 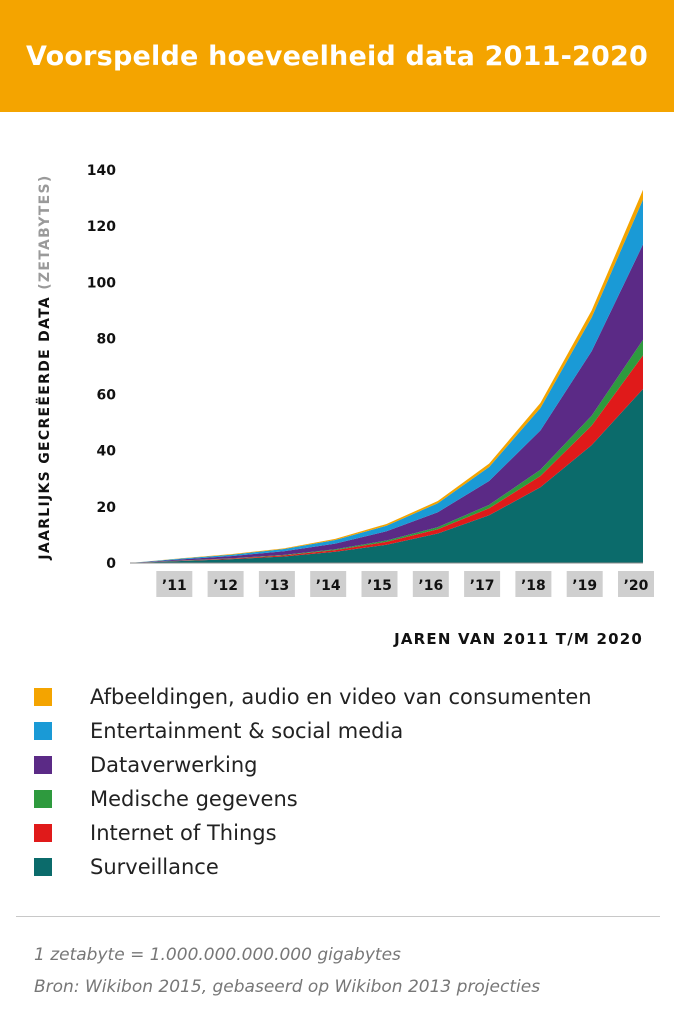 I want to click on legend-label: Entertainment & social media, so click(x=247, y=731).